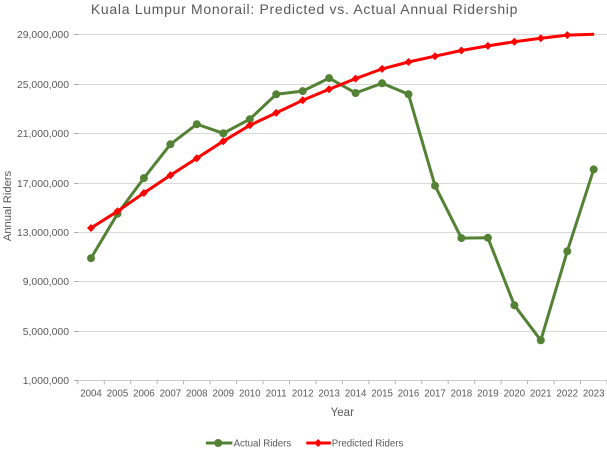  I want to click on svg-text: 2015, so click(382, 393).